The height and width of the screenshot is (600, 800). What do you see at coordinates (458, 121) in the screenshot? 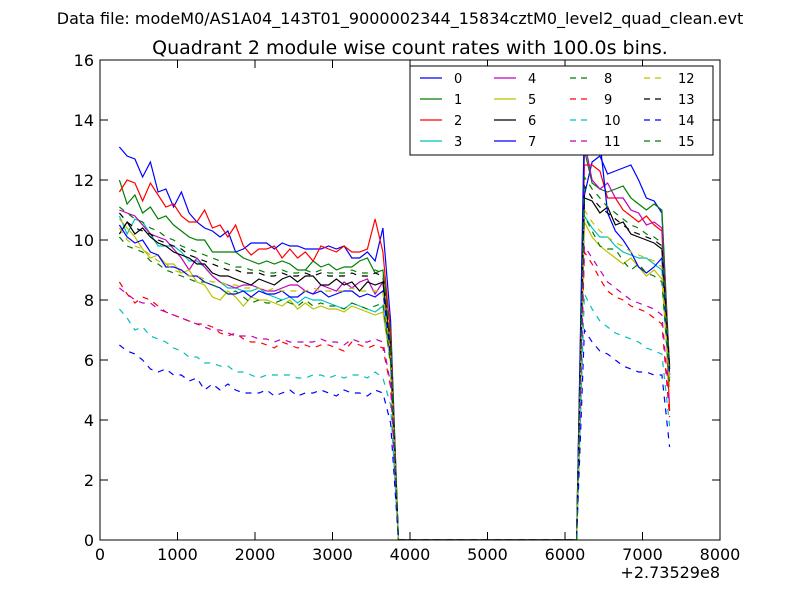
I see `legend-label-2: 2` at bounding box center [458, 121].